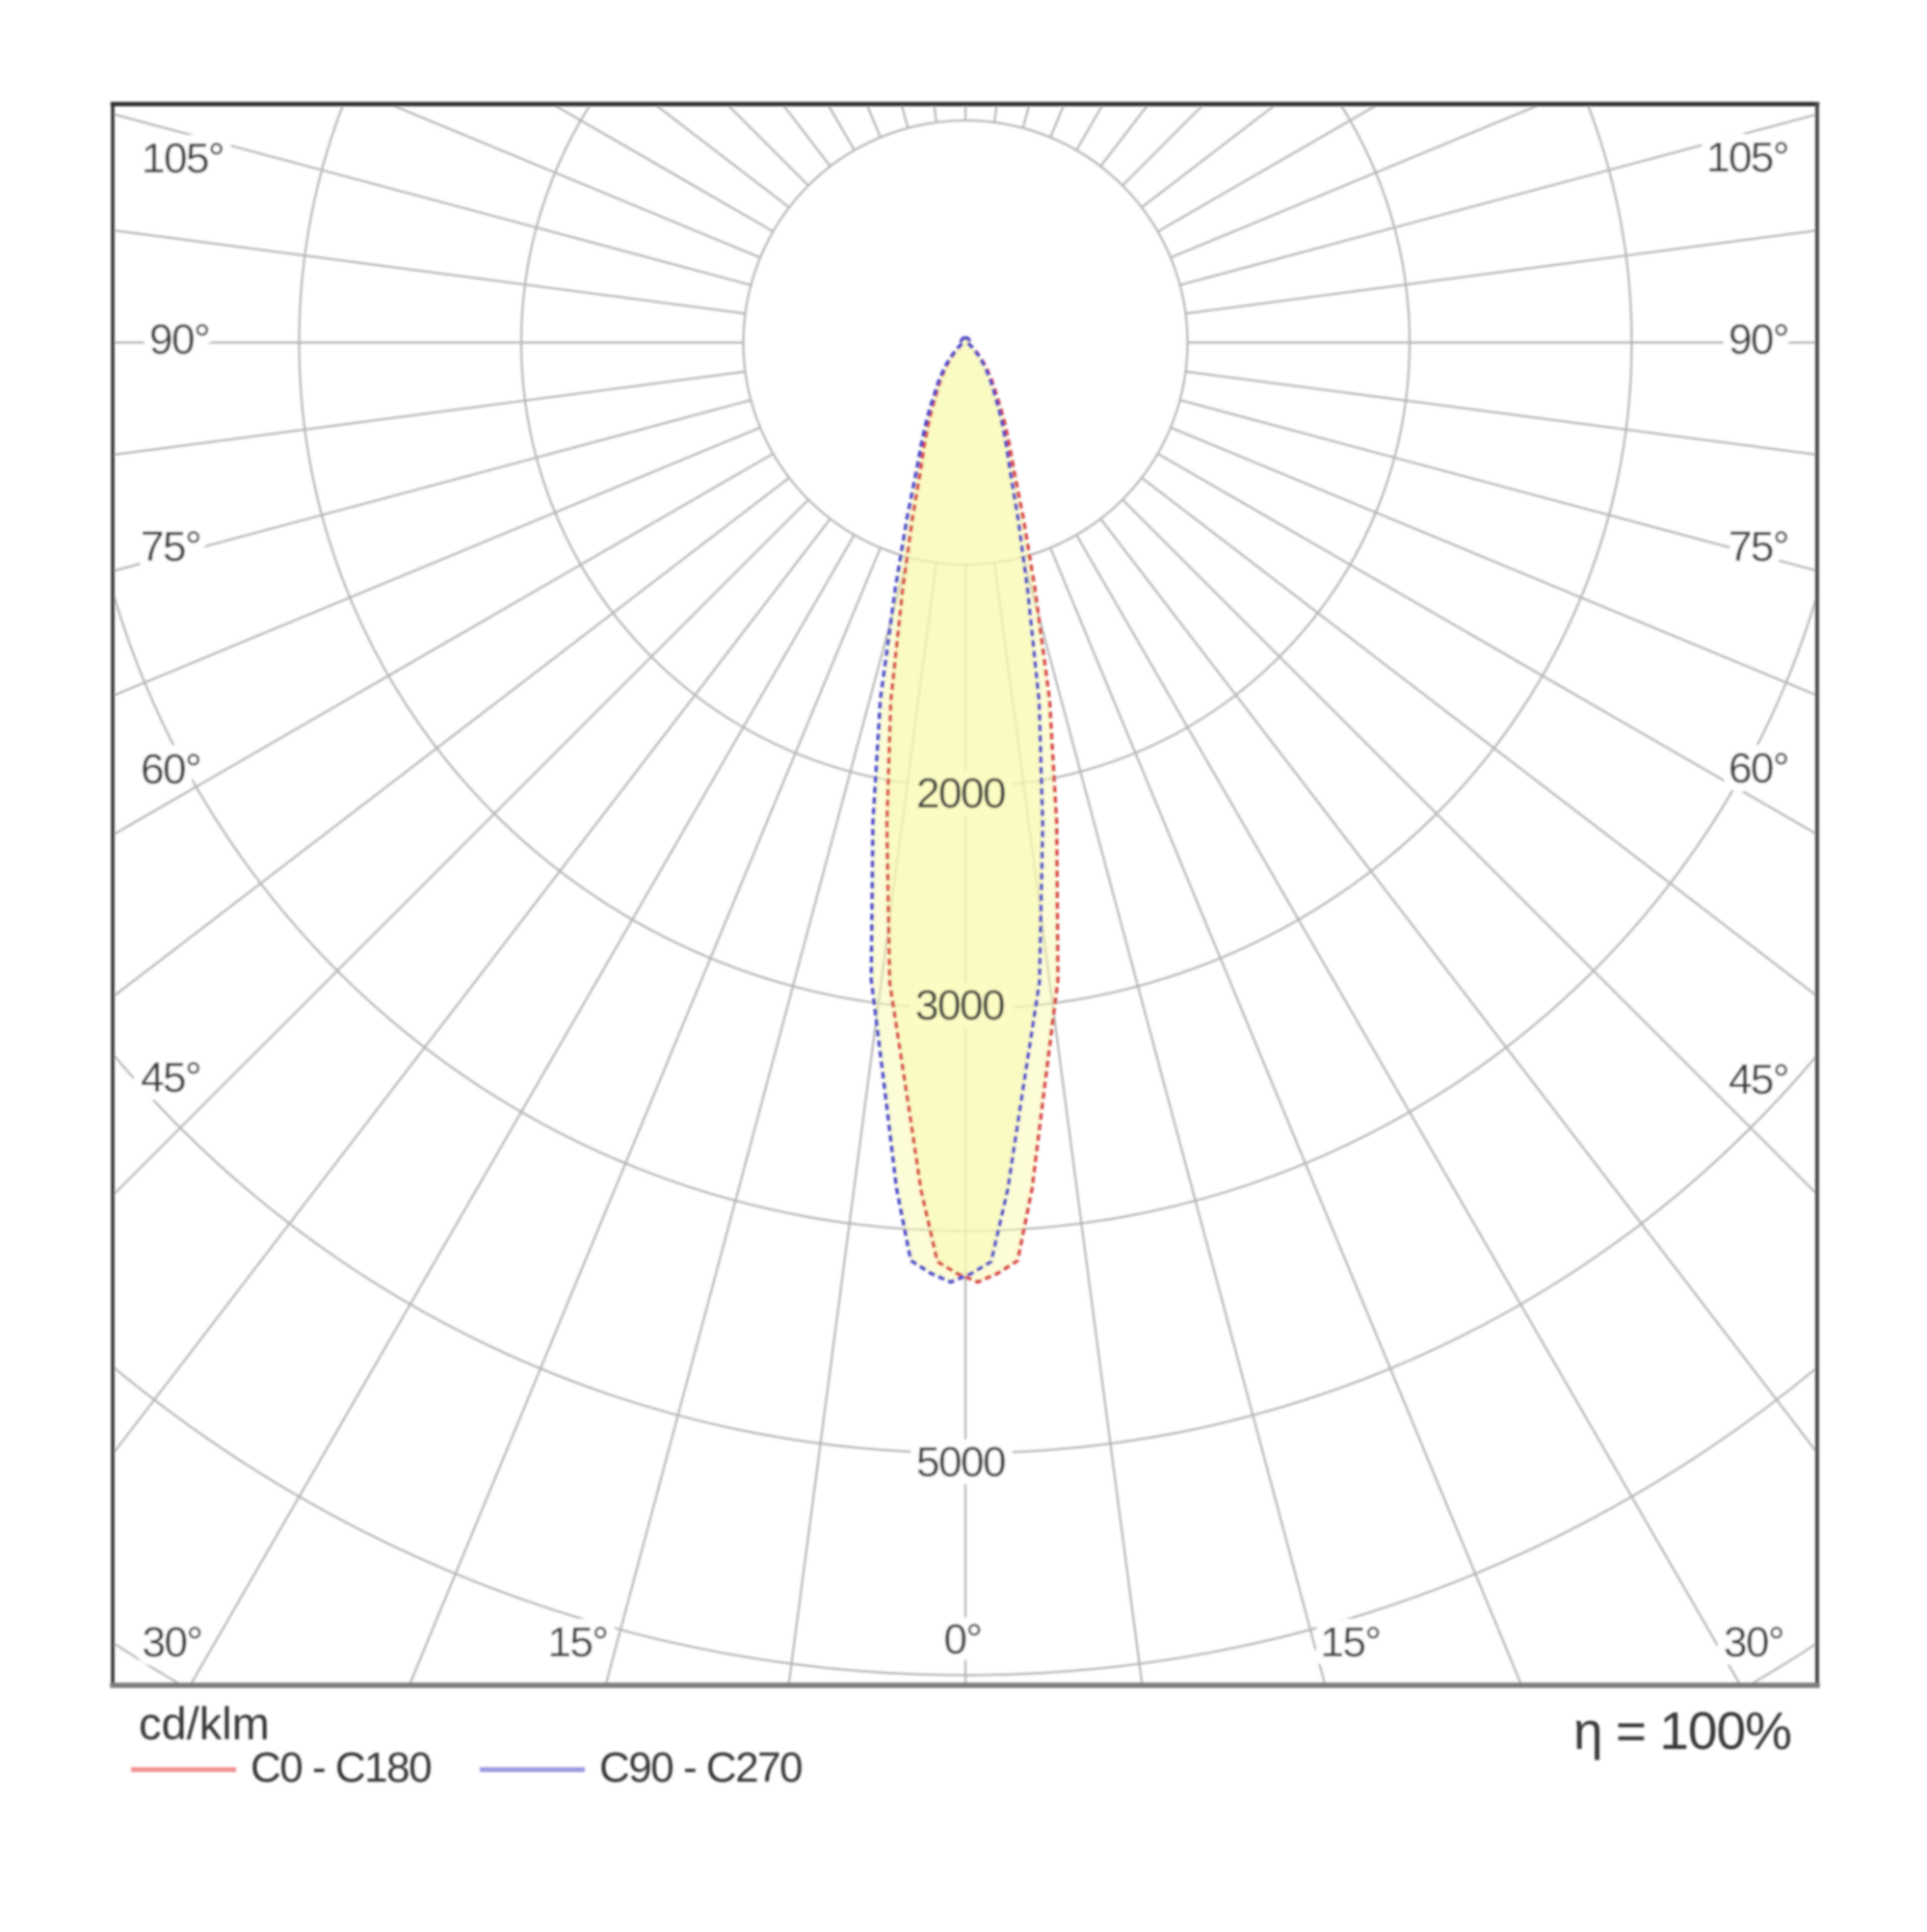  What do you see at coordinates (960, 1005) in the screenshot?
I see `svg-text: 3000` at bounding box center [960, 1005].